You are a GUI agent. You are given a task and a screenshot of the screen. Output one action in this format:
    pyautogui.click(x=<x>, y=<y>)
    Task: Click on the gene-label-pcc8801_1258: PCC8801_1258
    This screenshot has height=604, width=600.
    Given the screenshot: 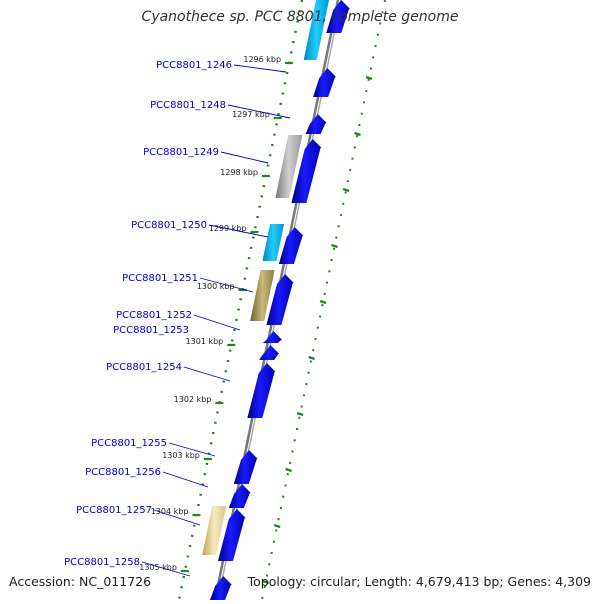 What is the action you would take?
    pyautogui.click(x=102, y=562)
    